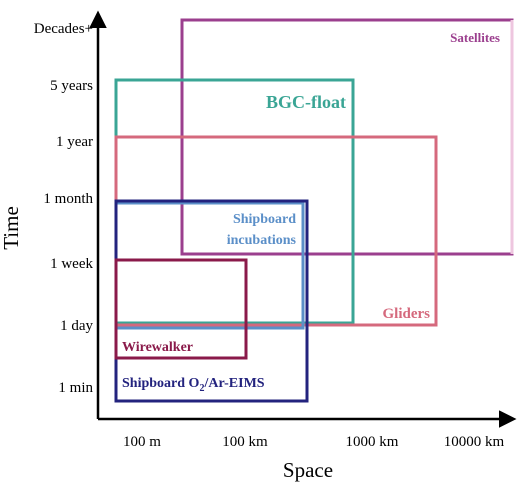 This screenshot has height=487, width=520. I want to click on y-tick-label: 5 years, so click(71, 86).